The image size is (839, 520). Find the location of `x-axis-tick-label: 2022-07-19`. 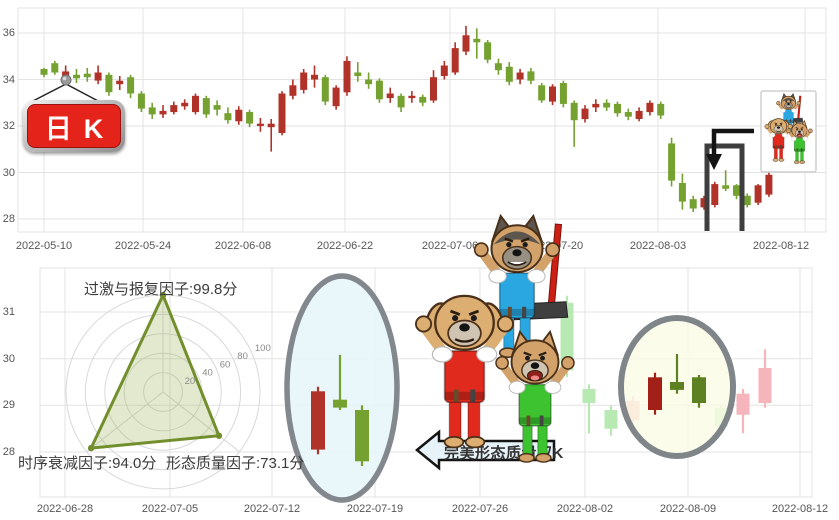

x-axis-tick-label: 2022-07-19 is located at coordinates (375, 509).